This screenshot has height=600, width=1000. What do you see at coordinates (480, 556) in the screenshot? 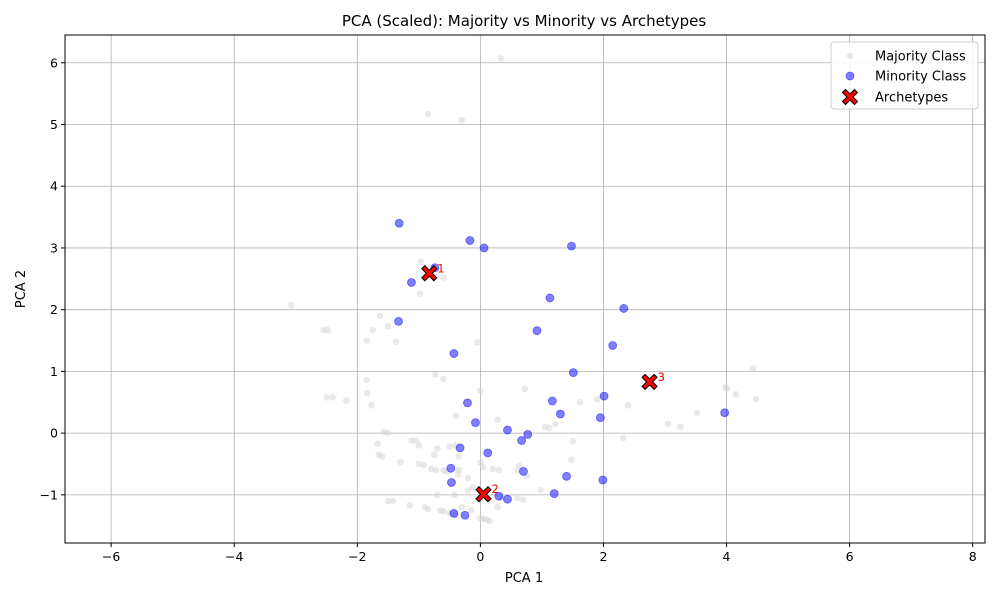
I see `x-tick-label: 0` at bounding box center [480, 556].